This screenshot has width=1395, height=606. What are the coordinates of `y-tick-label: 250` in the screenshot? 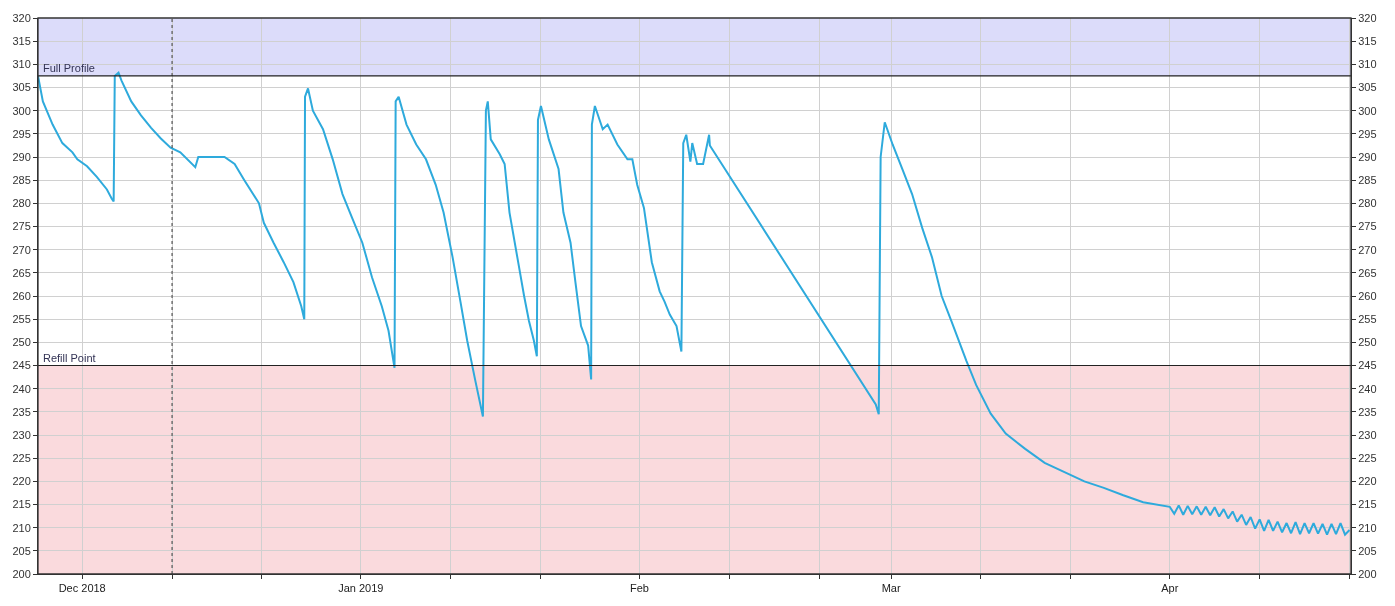 It's located at (21, 342).